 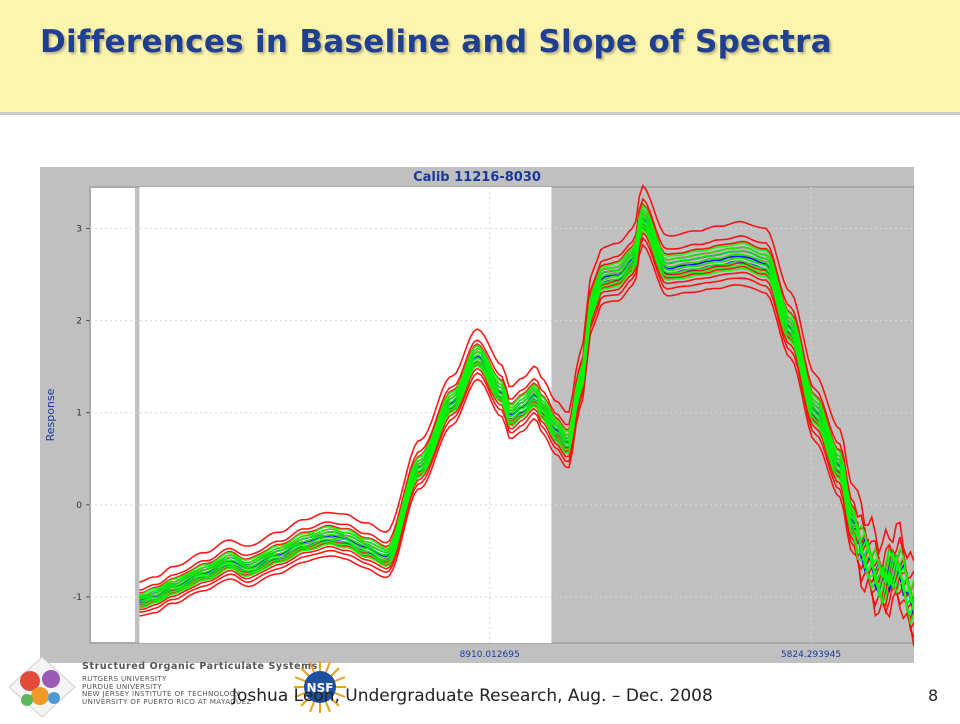 I want to click on y-tick-label: 2, so click(x=79, y=322).